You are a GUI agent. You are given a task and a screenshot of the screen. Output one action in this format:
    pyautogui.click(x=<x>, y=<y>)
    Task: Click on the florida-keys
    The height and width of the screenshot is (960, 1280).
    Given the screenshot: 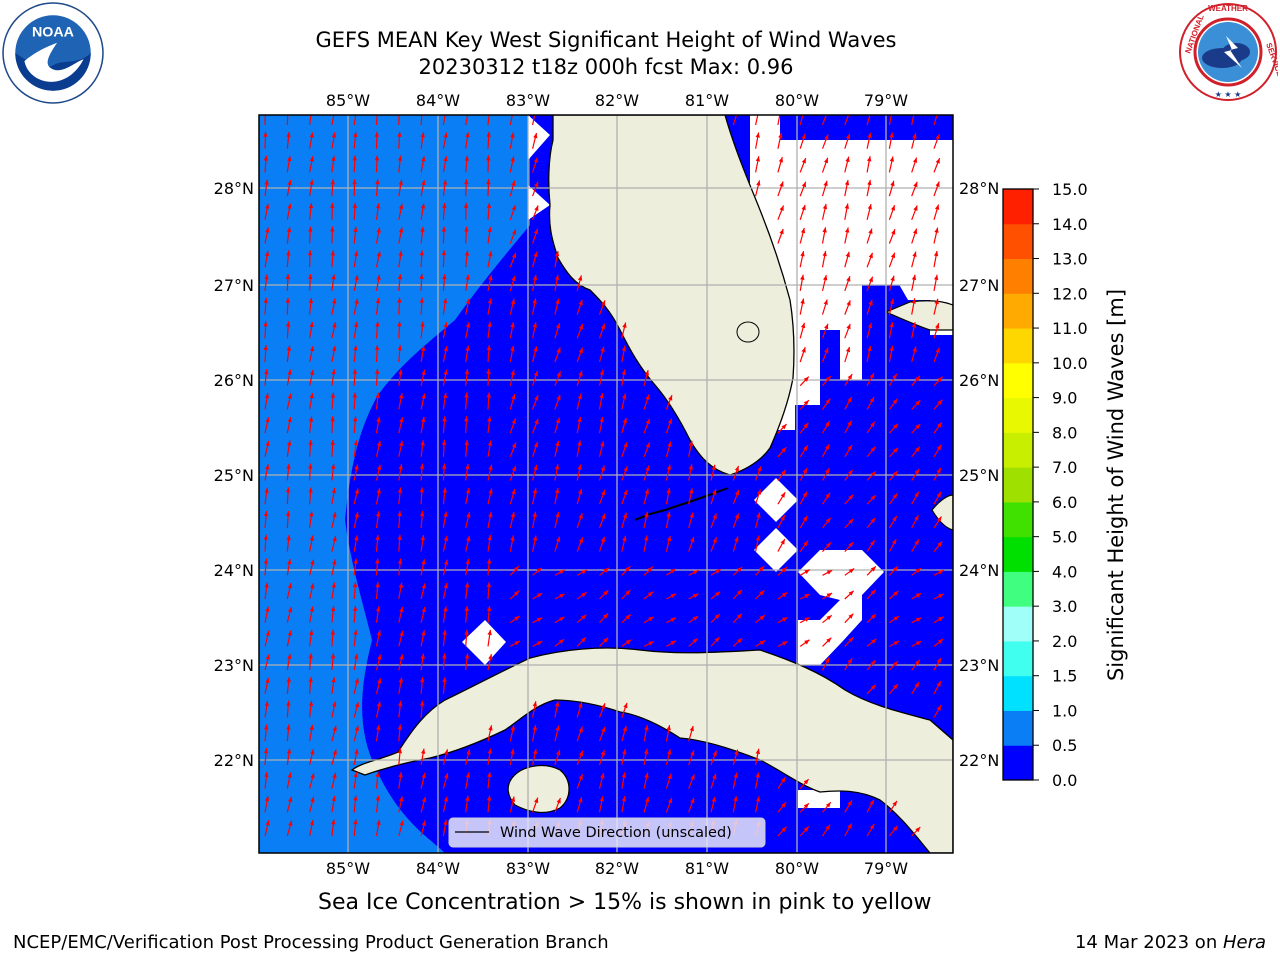 What is the action you would take?
    pyautogui.click(x=681, y=504)
    